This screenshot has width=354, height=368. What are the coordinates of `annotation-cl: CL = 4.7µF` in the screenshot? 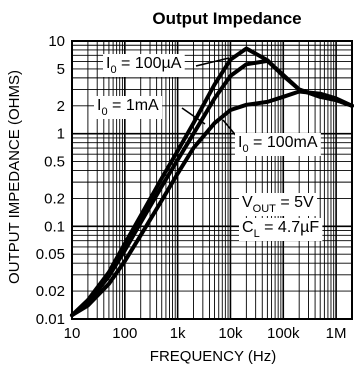 It's located at (281, 229).